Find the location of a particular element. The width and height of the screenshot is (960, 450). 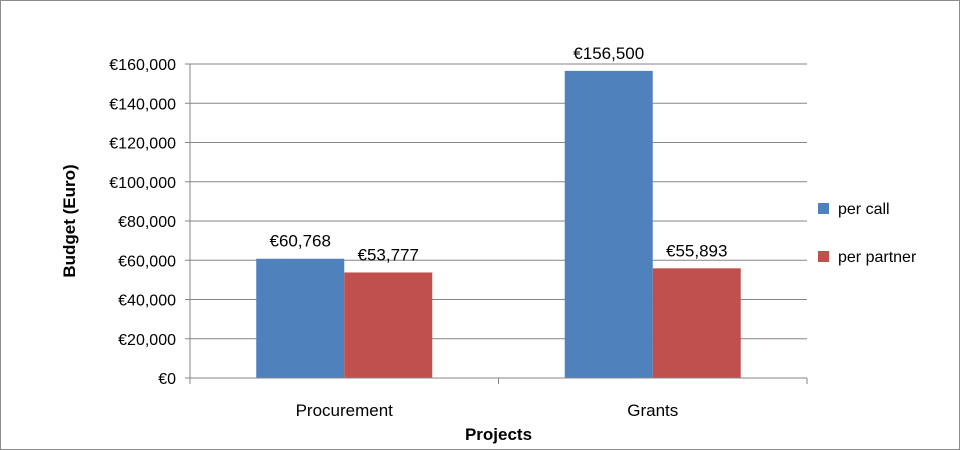

y-axis-title: Budget (Euro) is located at coordinates (69, 220).